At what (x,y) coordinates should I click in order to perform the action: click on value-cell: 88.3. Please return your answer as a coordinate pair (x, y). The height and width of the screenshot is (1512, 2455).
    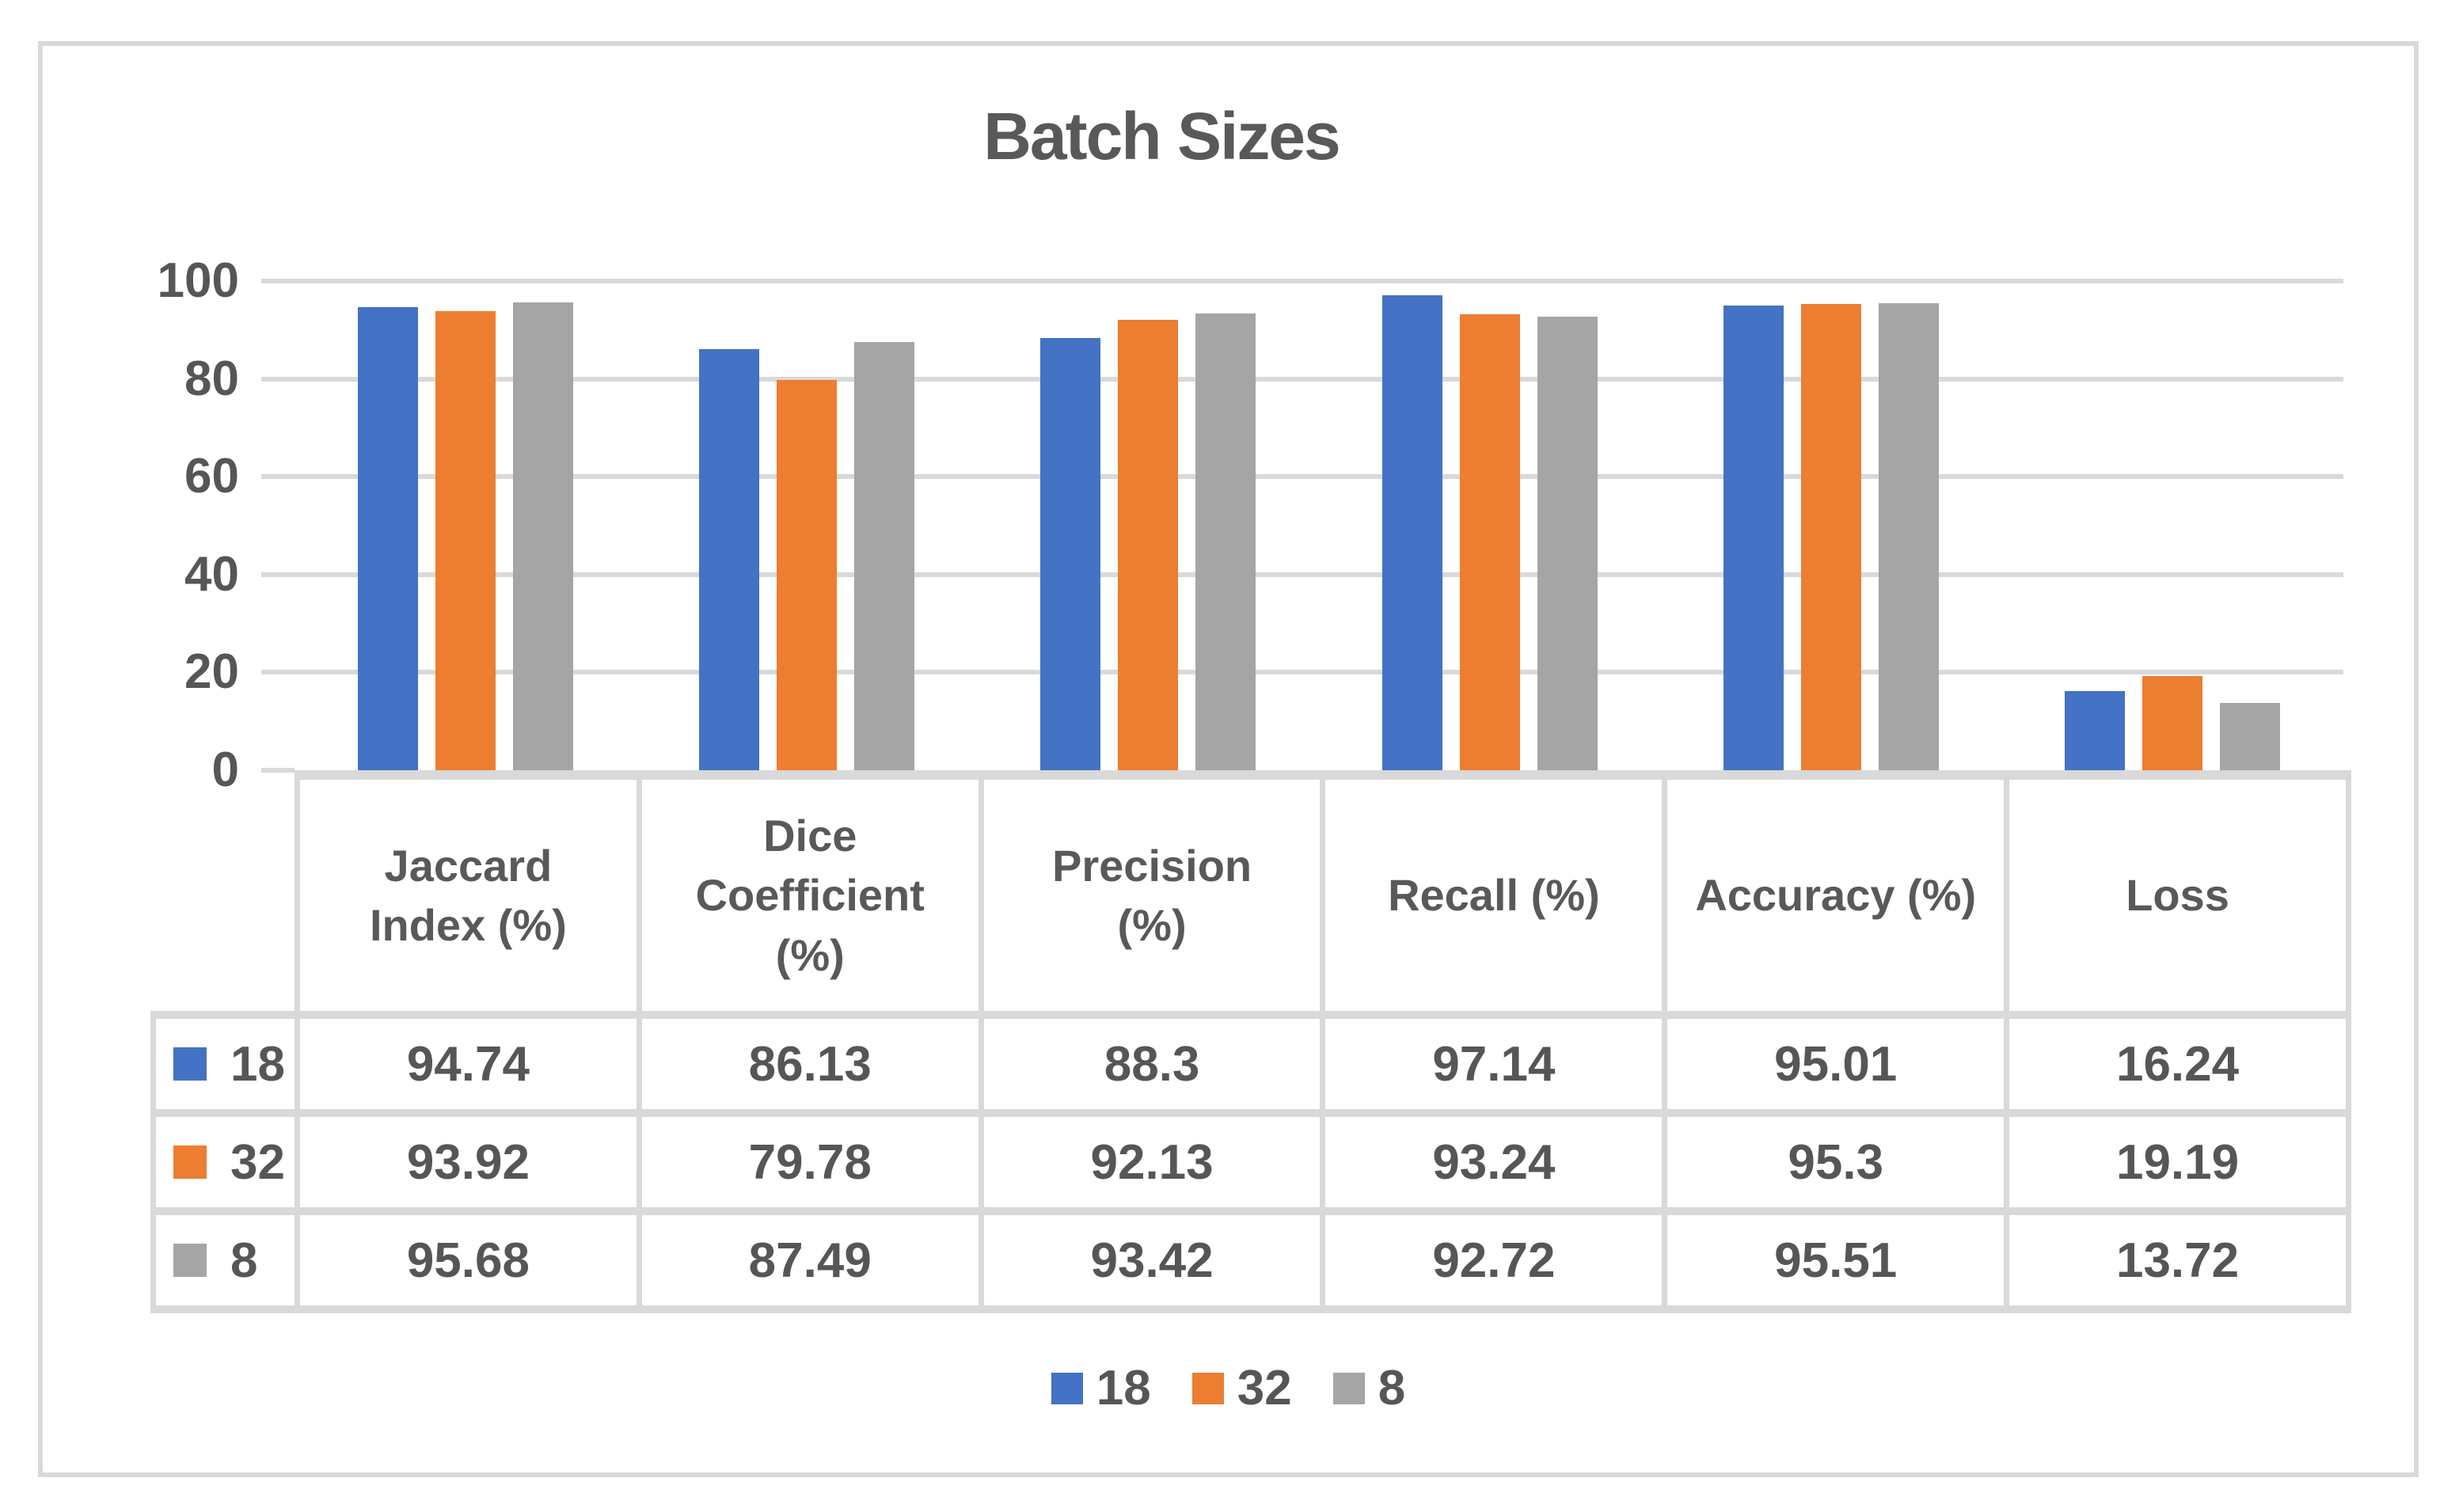
    Looking at the image, I should click on (1152, 1064).